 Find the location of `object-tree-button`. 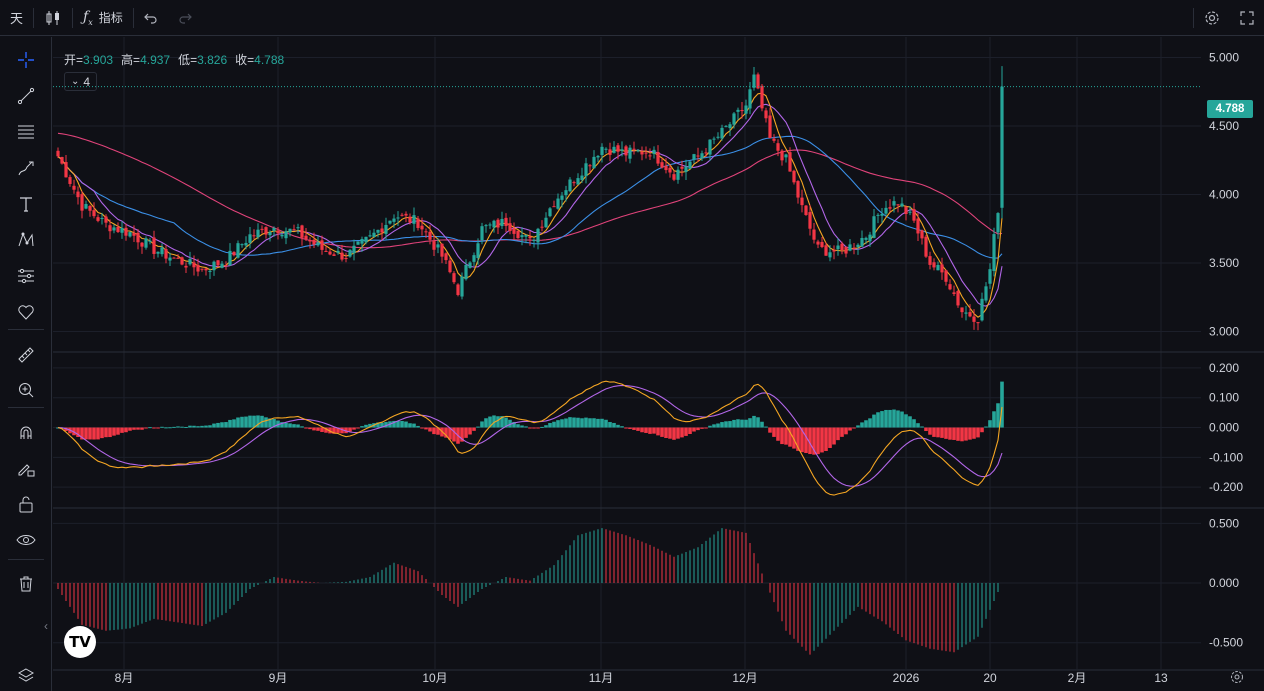

object-tree-button is located at coordinates (26, 676).